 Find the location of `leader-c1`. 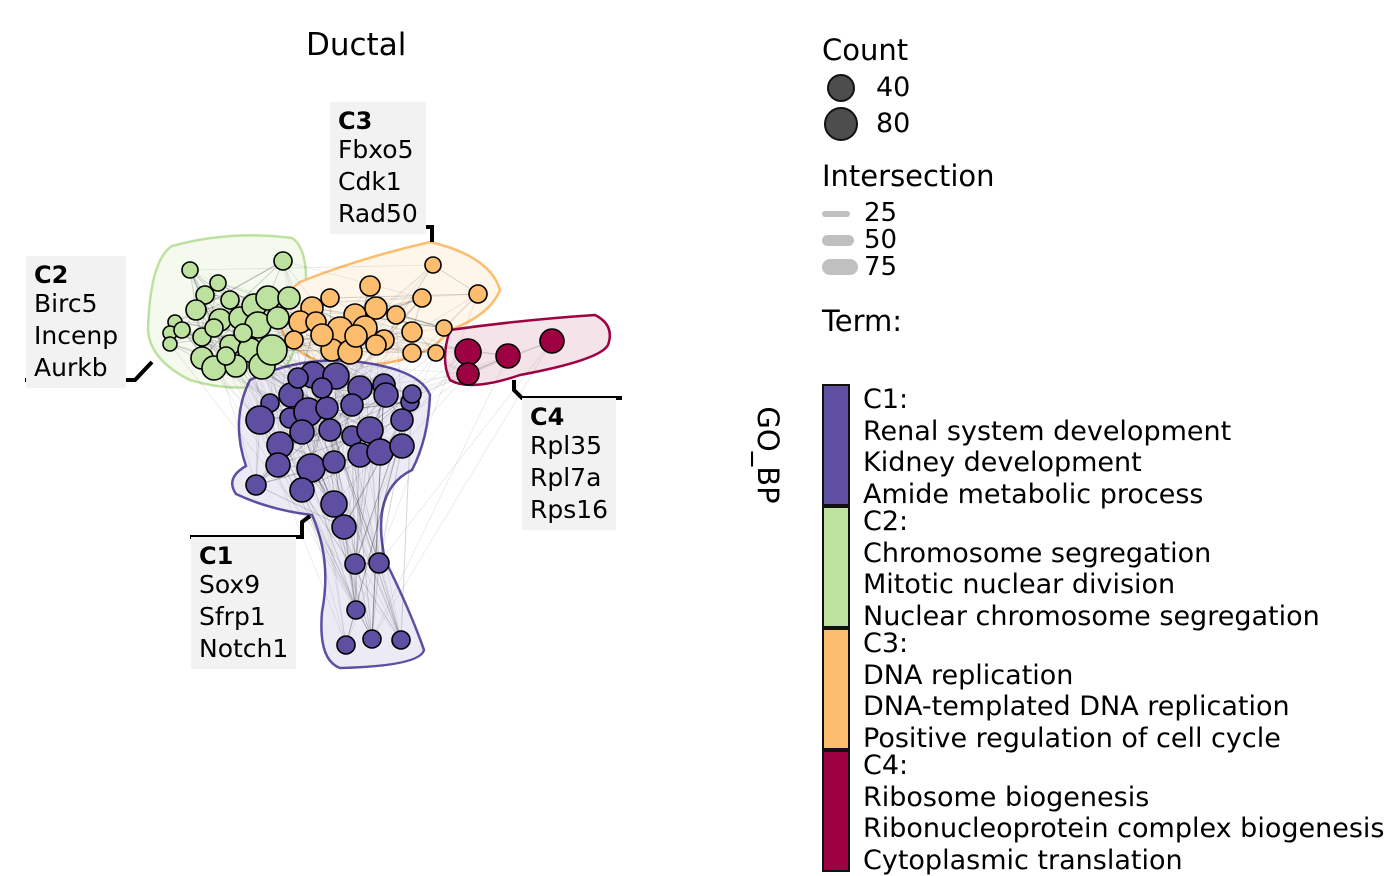

leader-c1 is located at coordinates (250, 526).